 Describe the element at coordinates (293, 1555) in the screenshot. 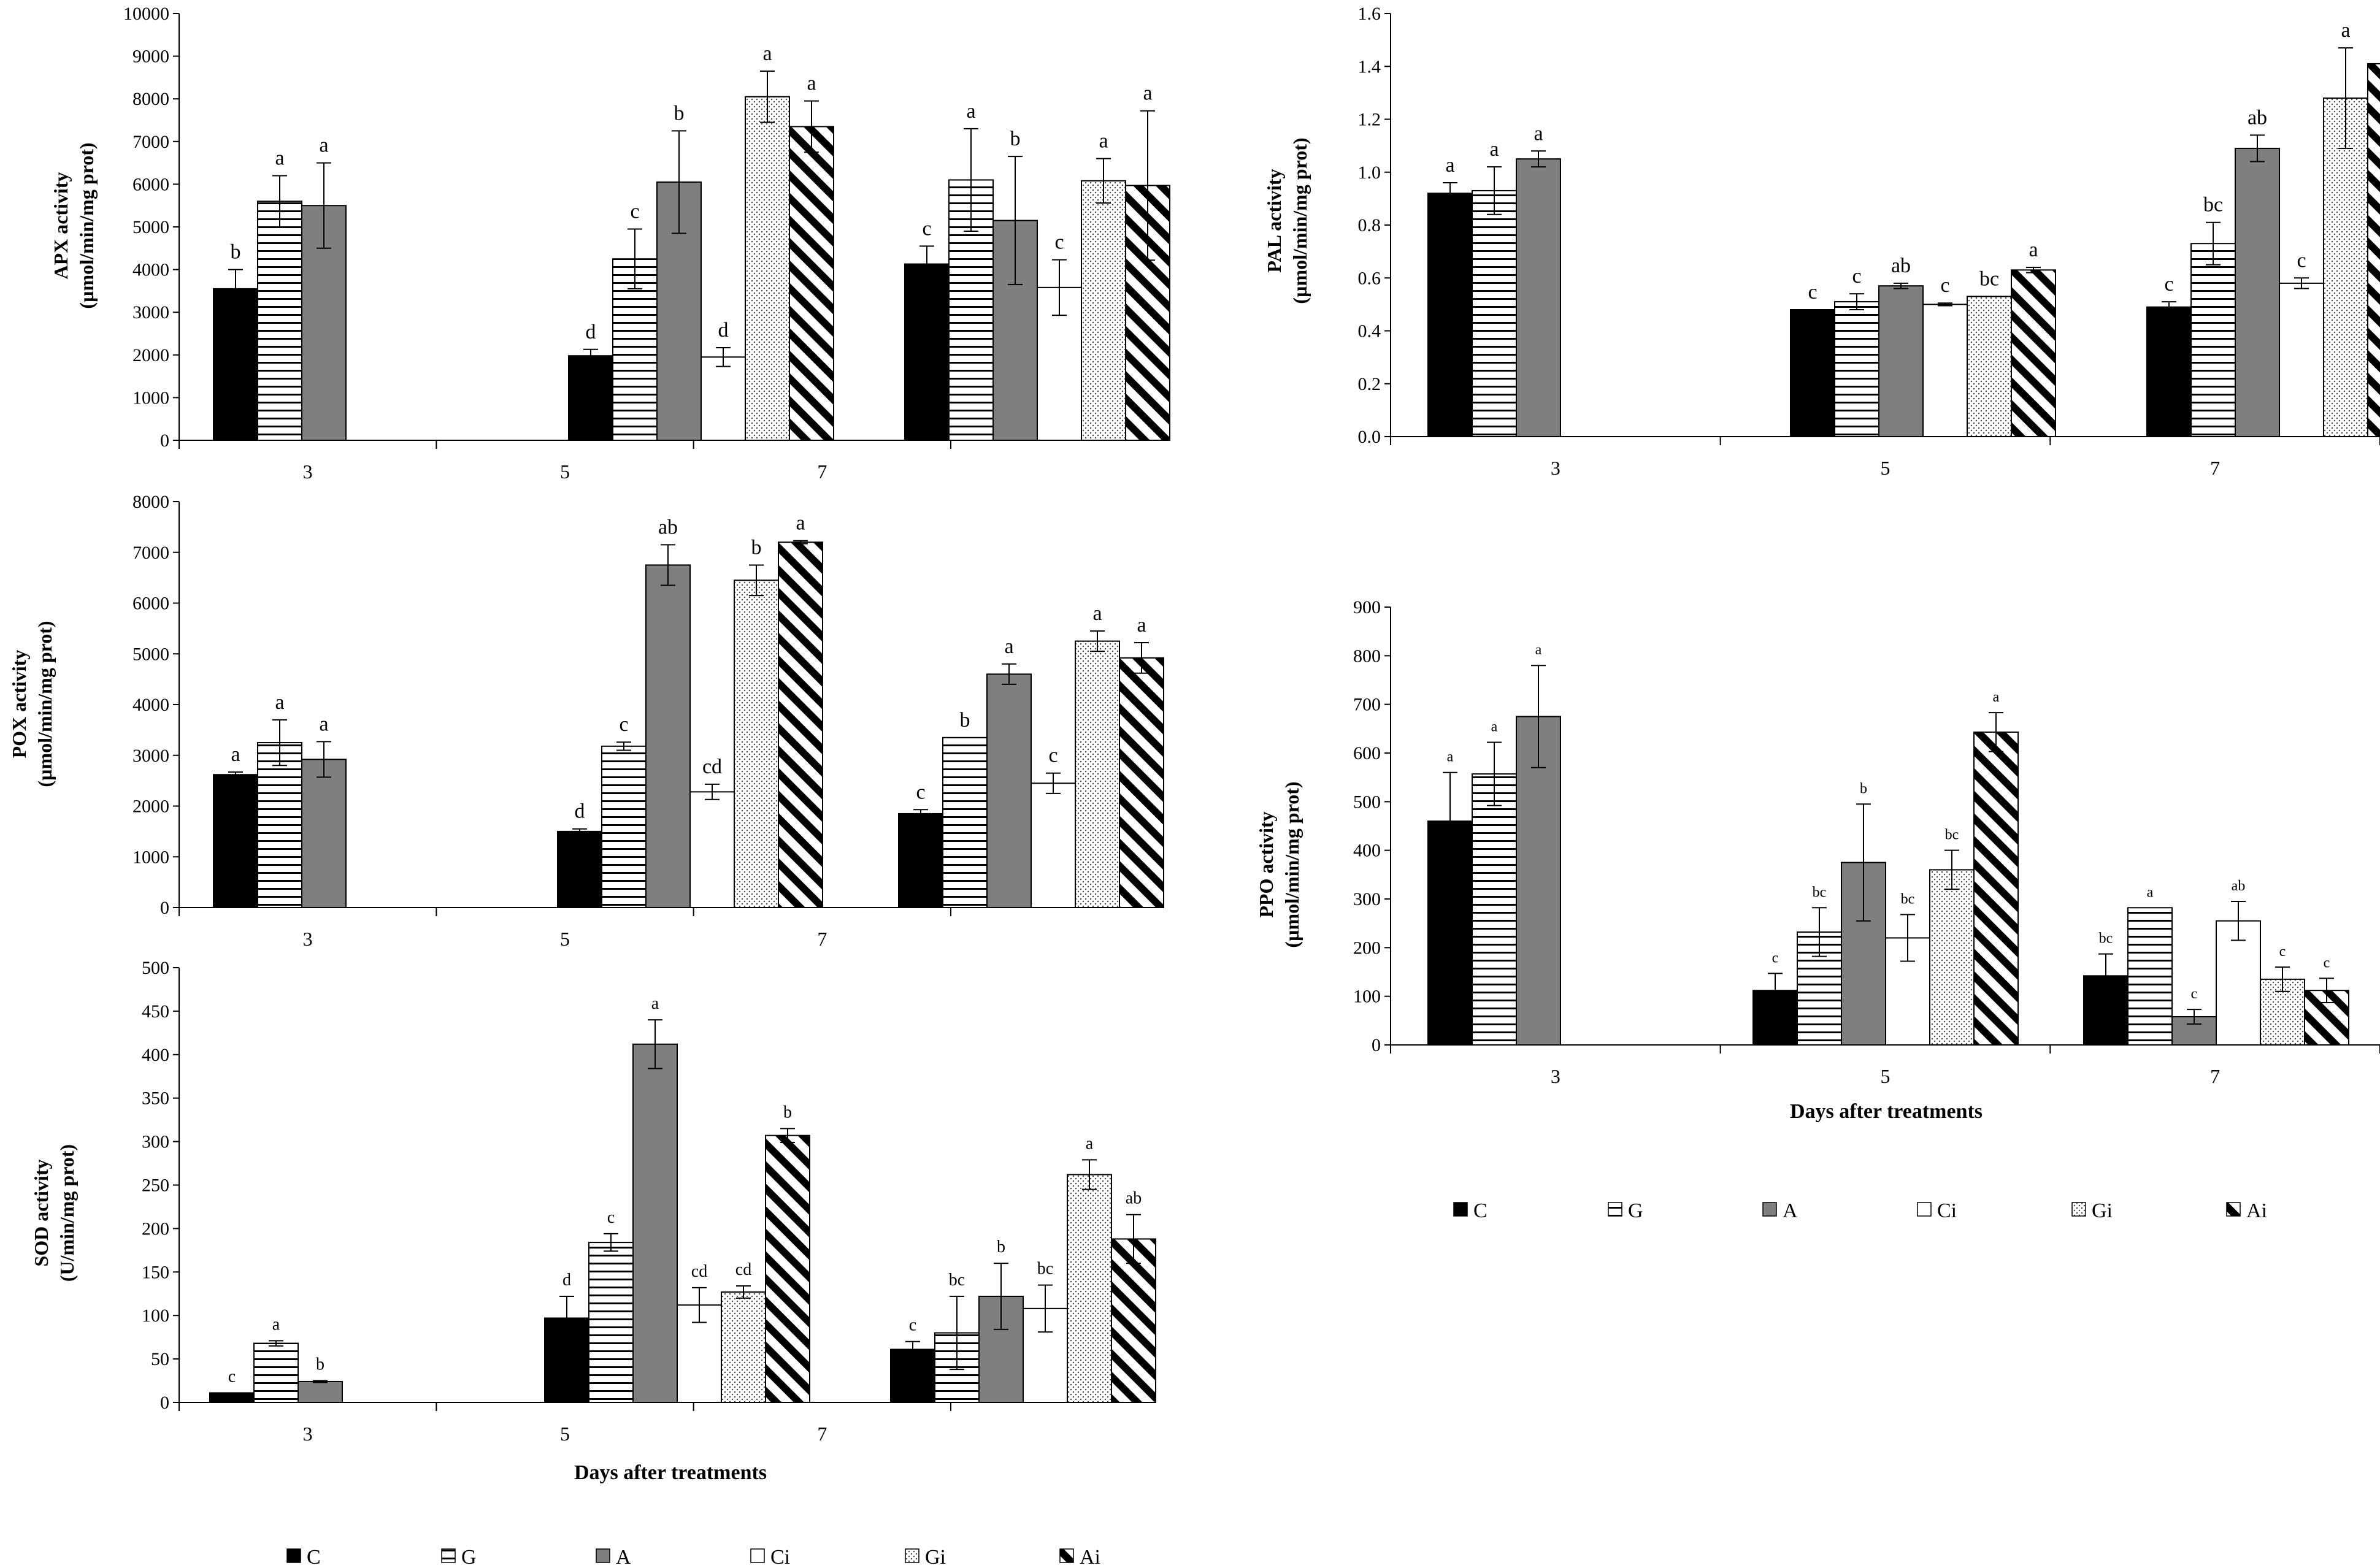

I see `legend-swatch-c` at that location.